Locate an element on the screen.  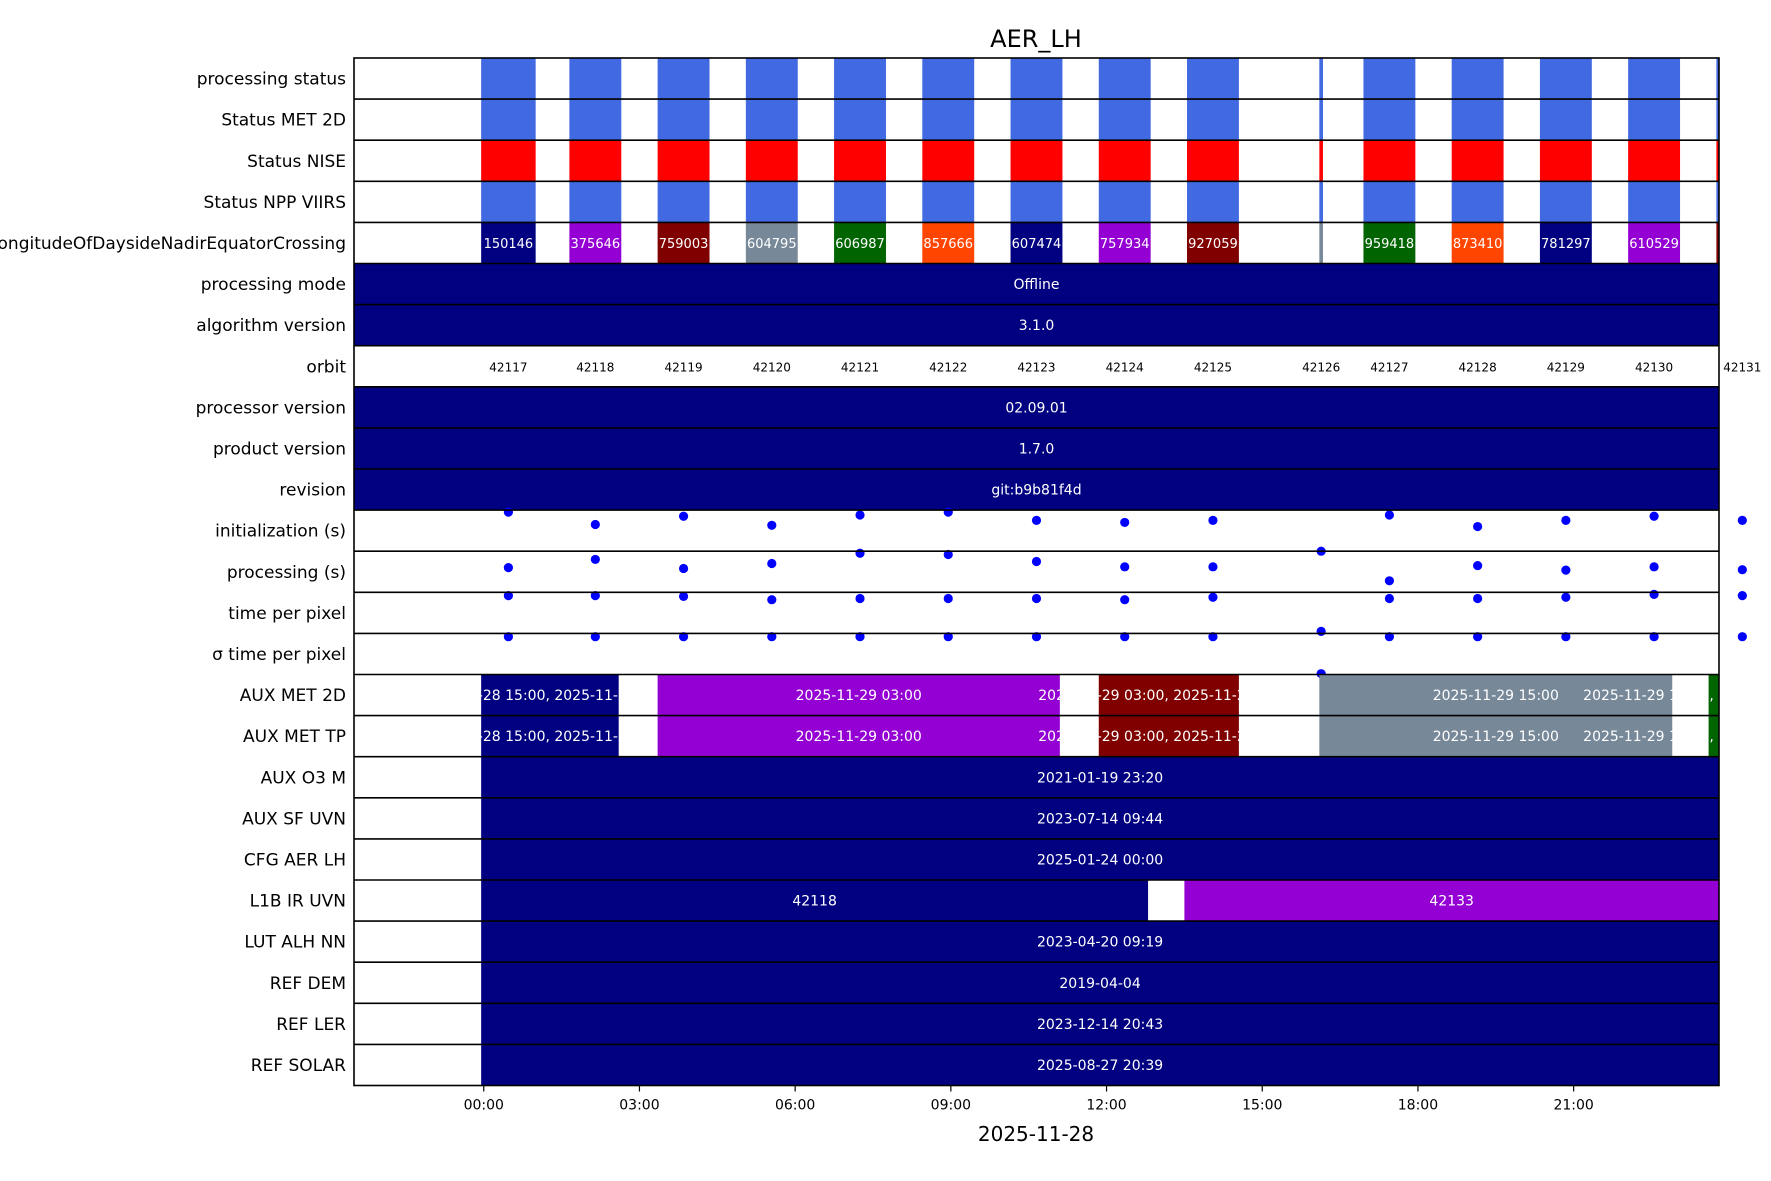
row-label: CFG AER LH is located at coordinates (295, 860).